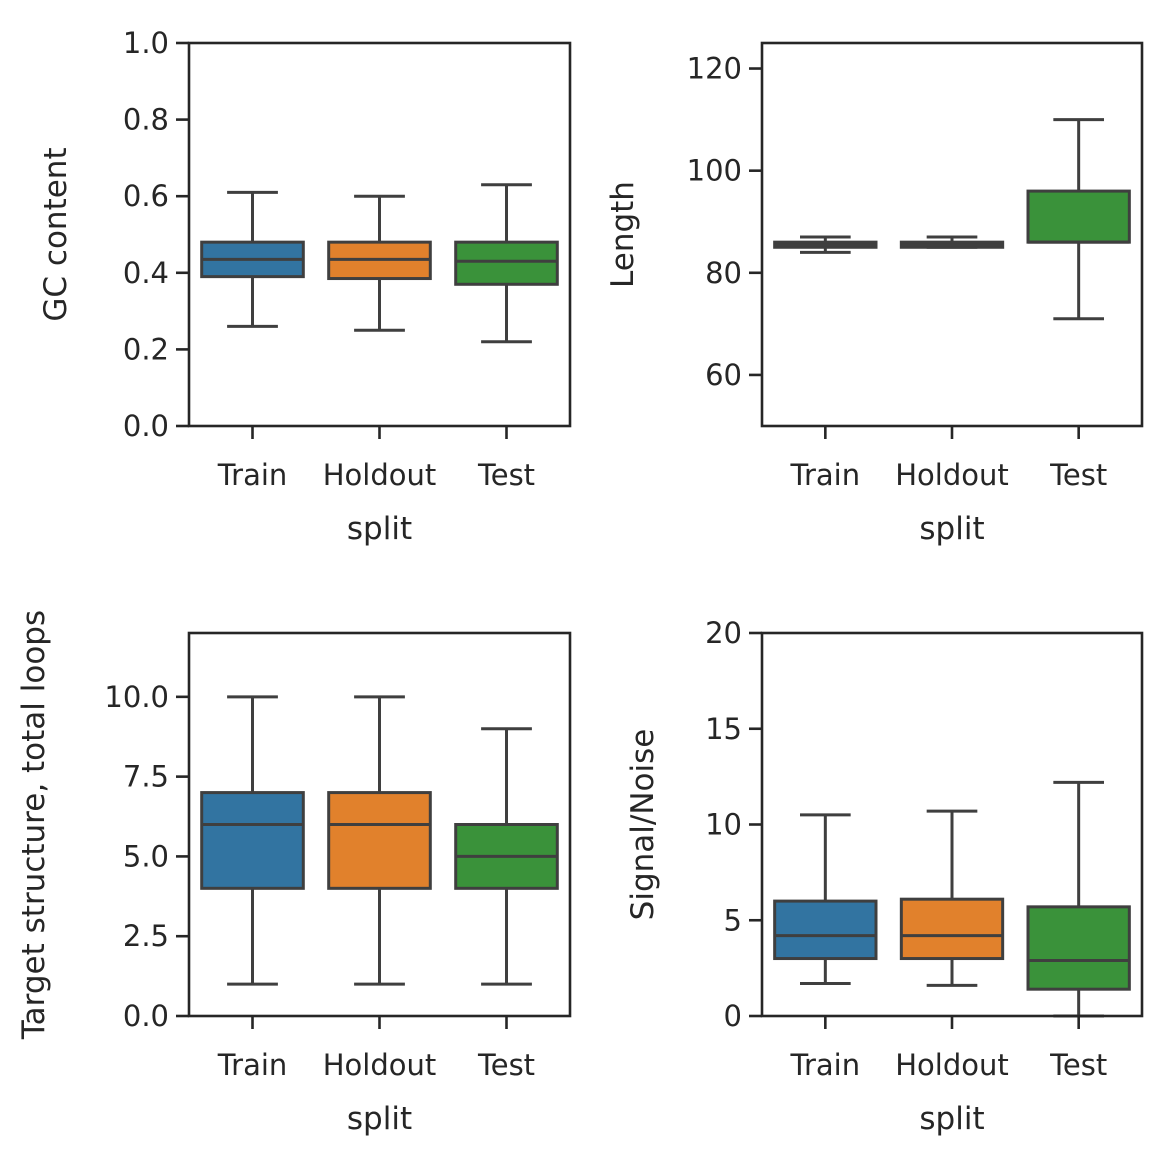 This screenshot has height=1167, width=1172. I want to click on y-tick-label: 100, so click(714, 171).